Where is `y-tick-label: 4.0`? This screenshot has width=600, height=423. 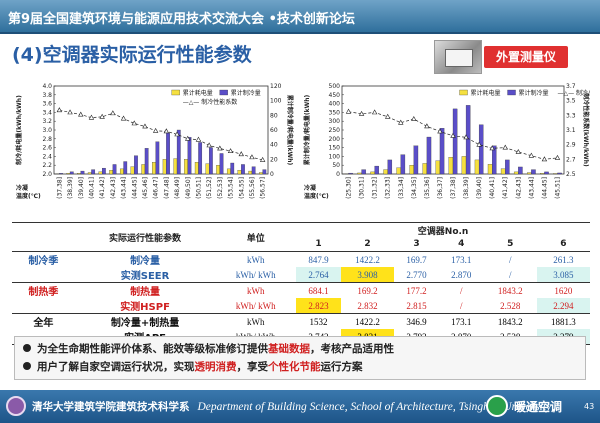
y-tick-label: 4.0 is located at coordinates (47, 86).